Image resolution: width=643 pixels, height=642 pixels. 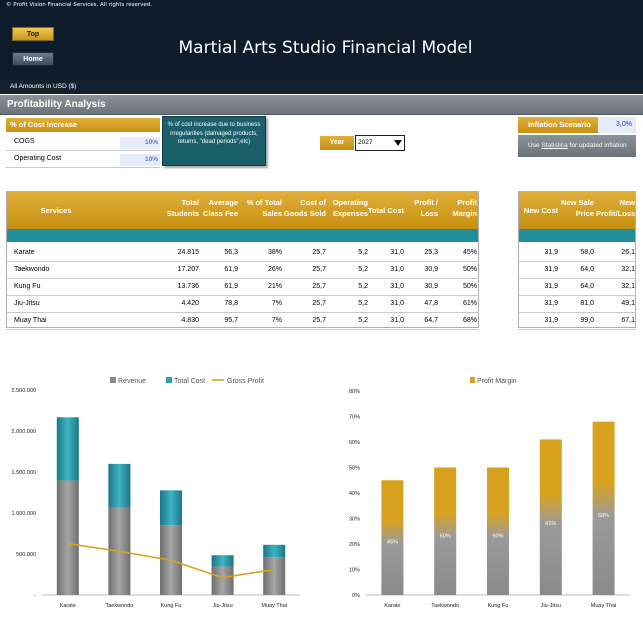 What do you see at coordinates (554, 145) in the screenshot?
I see `statistica-link: Statistica` at bounding box center [554, 145].